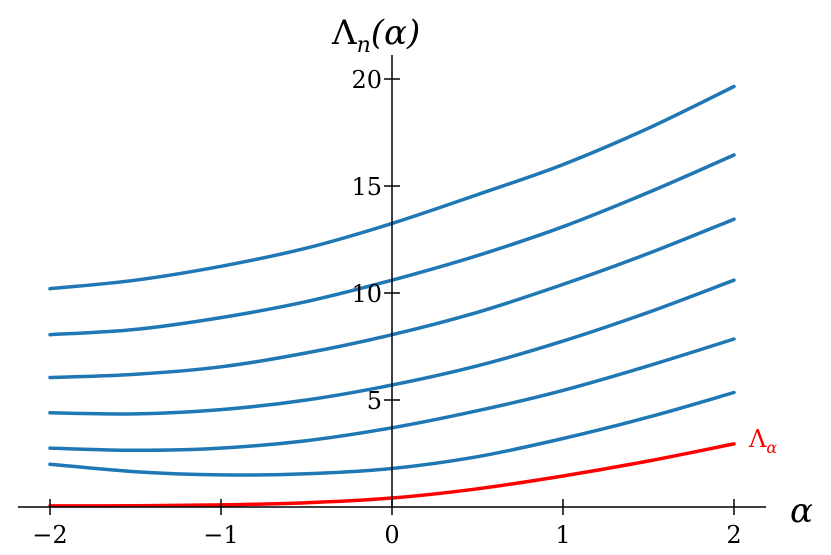  What do you see at coordinates (366, 187) in the screenshot?
I see `y-tick-label: 15` at bounding box center [366, 187].